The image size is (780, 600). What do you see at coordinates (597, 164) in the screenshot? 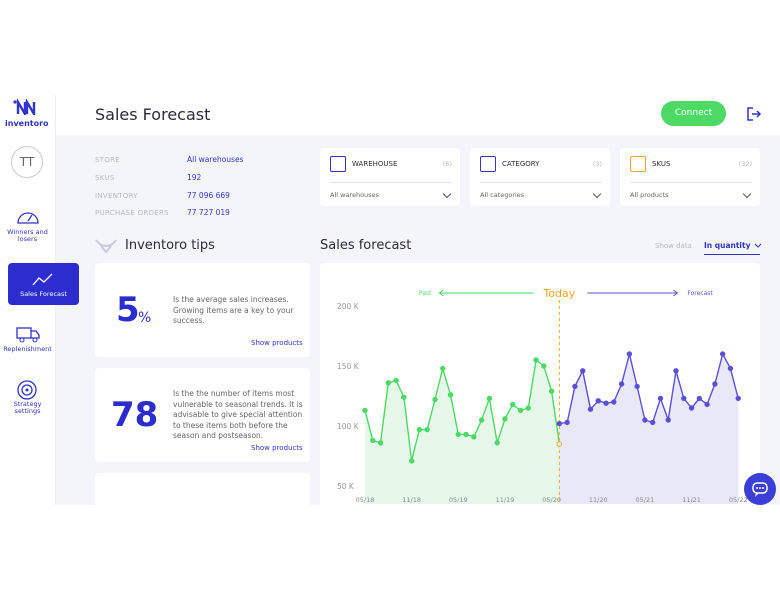
I see `filter-count: (3)` at bounding box center [597, 164].